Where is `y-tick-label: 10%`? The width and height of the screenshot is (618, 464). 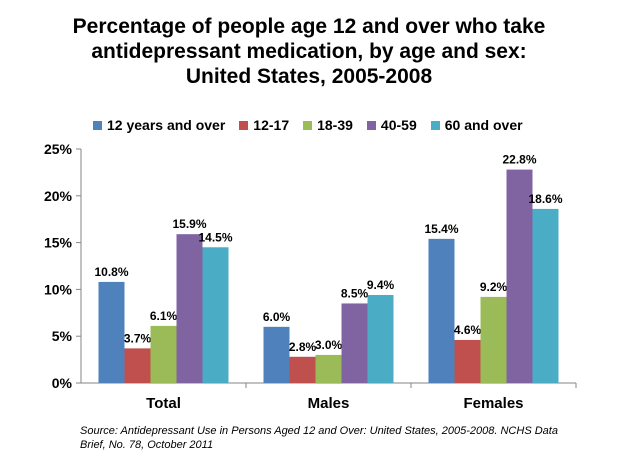 y-tick-label: 10% is located at coordinates (58, 289).